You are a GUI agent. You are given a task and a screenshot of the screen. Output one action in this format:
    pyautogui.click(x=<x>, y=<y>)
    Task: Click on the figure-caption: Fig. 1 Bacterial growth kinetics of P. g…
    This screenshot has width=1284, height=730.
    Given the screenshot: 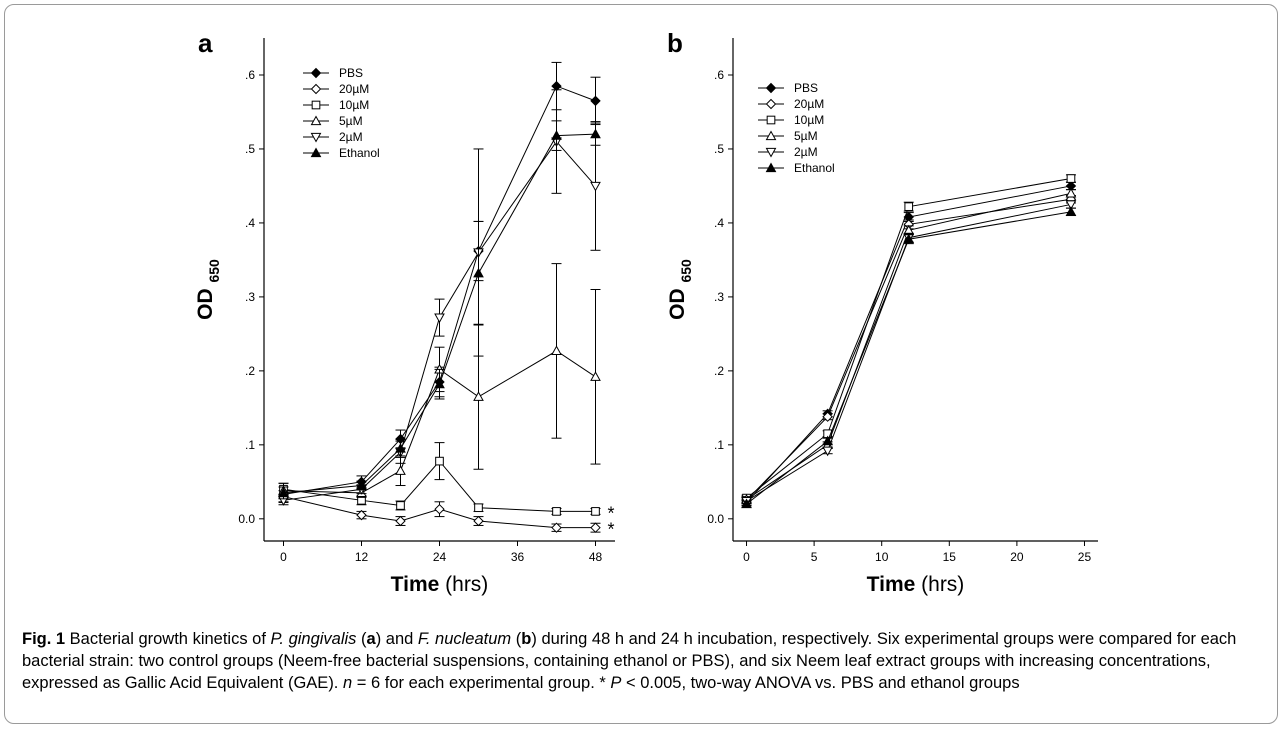 What is the action you would take?
    pyautogui.click(x=642, y=661)
    